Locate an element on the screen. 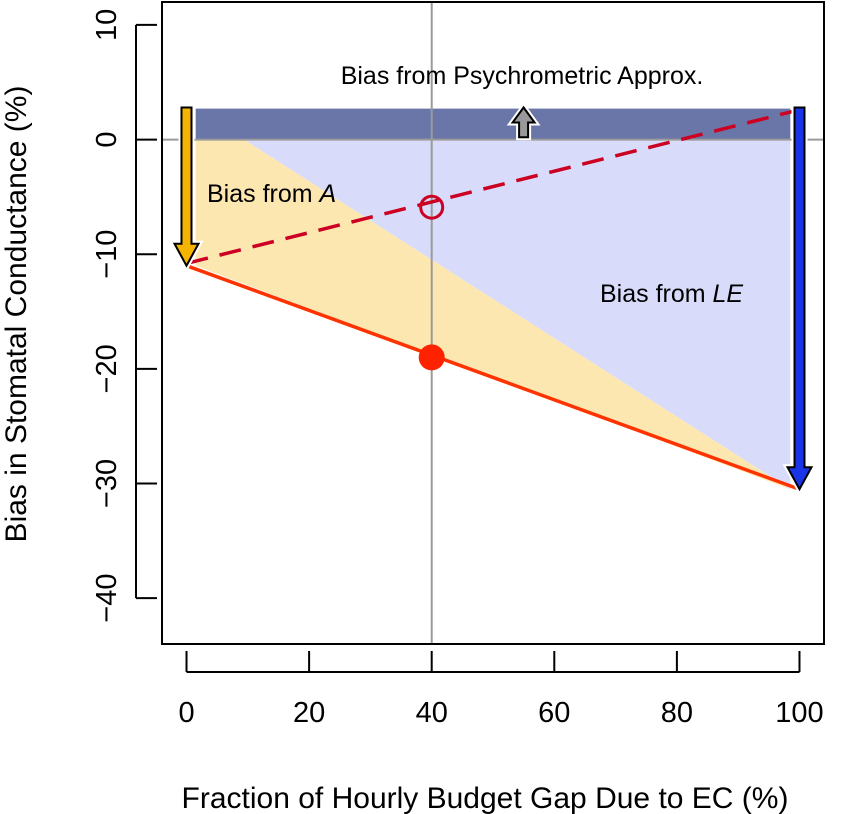  annotation-bias-from-le-prefix: Bias from is located at coordinates (656, 294).